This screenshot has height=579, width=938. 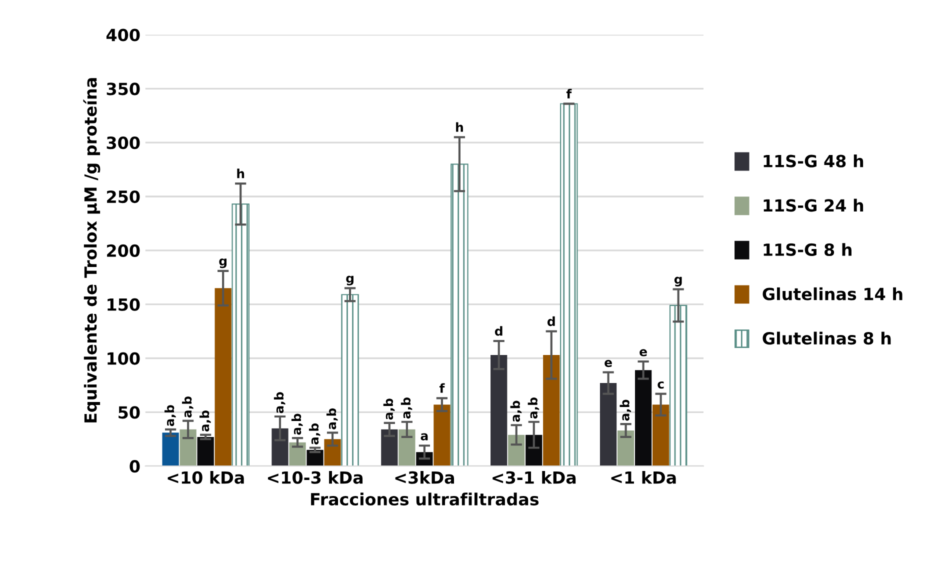 I want to click on x-tick-label: <10 kDa, so click(x=206, y=477).